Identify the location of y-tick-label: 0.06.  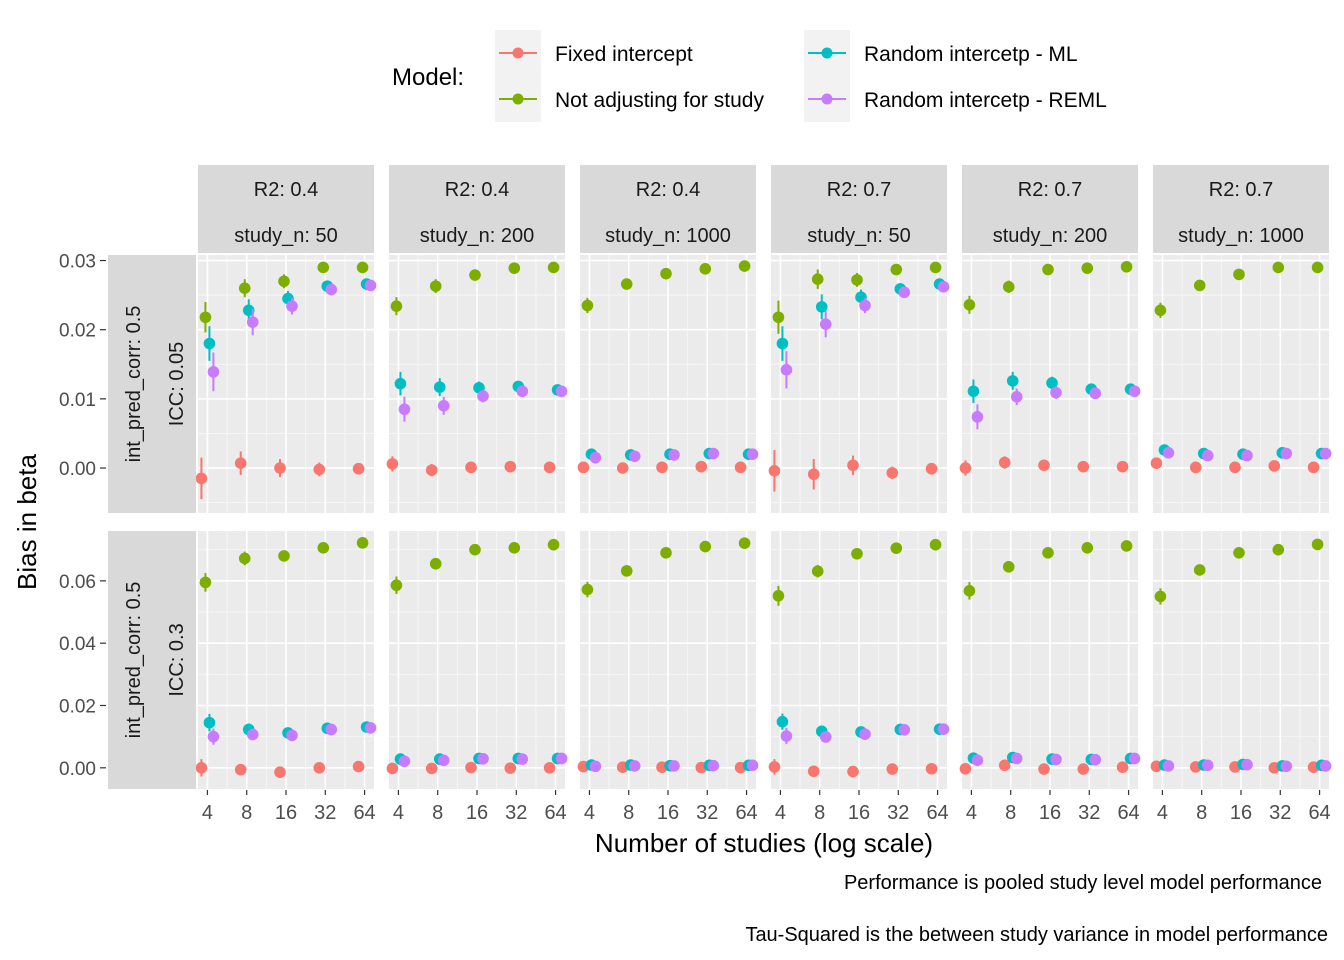
(77, 582).